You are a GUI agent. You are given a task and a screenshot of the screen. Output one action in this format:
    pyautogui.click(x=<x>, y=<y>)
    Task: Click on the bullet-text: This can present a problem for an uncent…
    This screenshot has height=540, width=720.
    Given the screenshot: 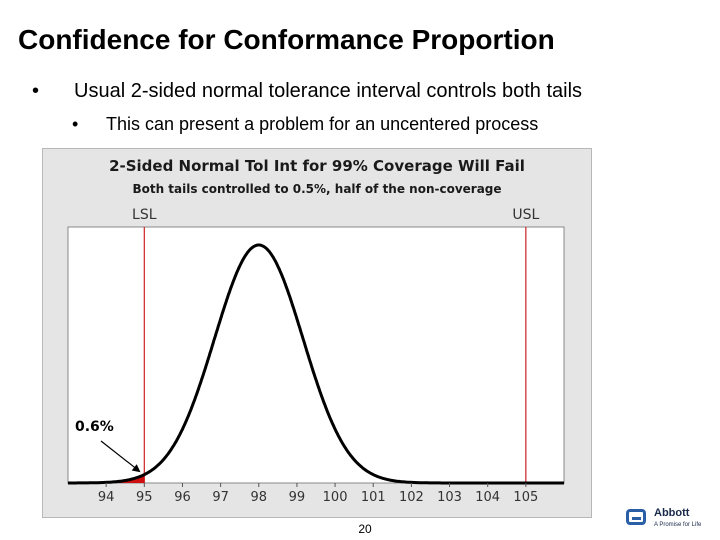 What is the action you would take?
    pyautogui.click(x=322, y=124)
    